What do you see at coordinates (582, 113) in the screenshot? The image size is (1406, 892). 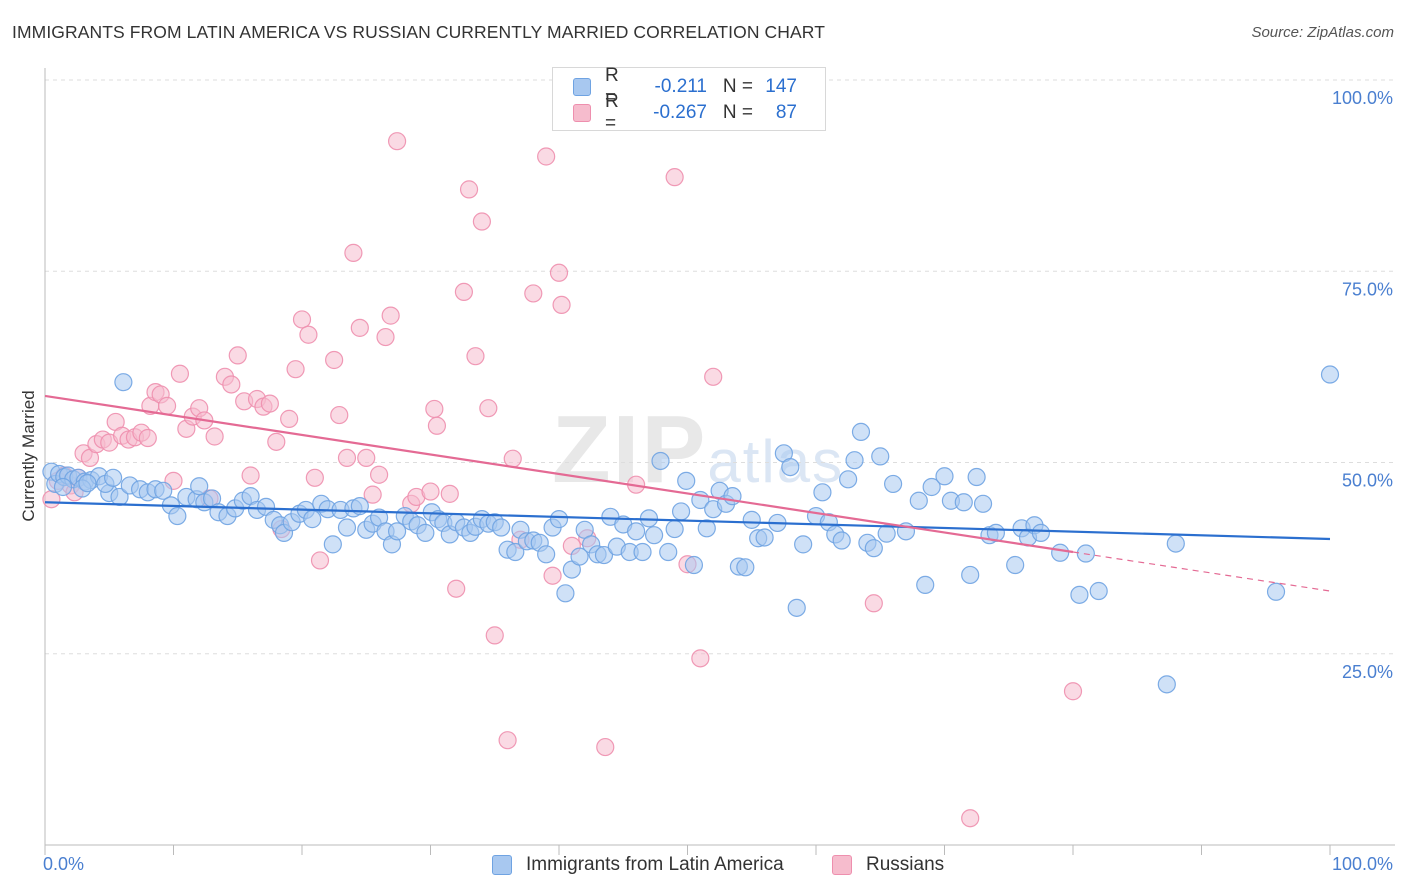 I see `russians-swatch` at bounding box center [582, 113].